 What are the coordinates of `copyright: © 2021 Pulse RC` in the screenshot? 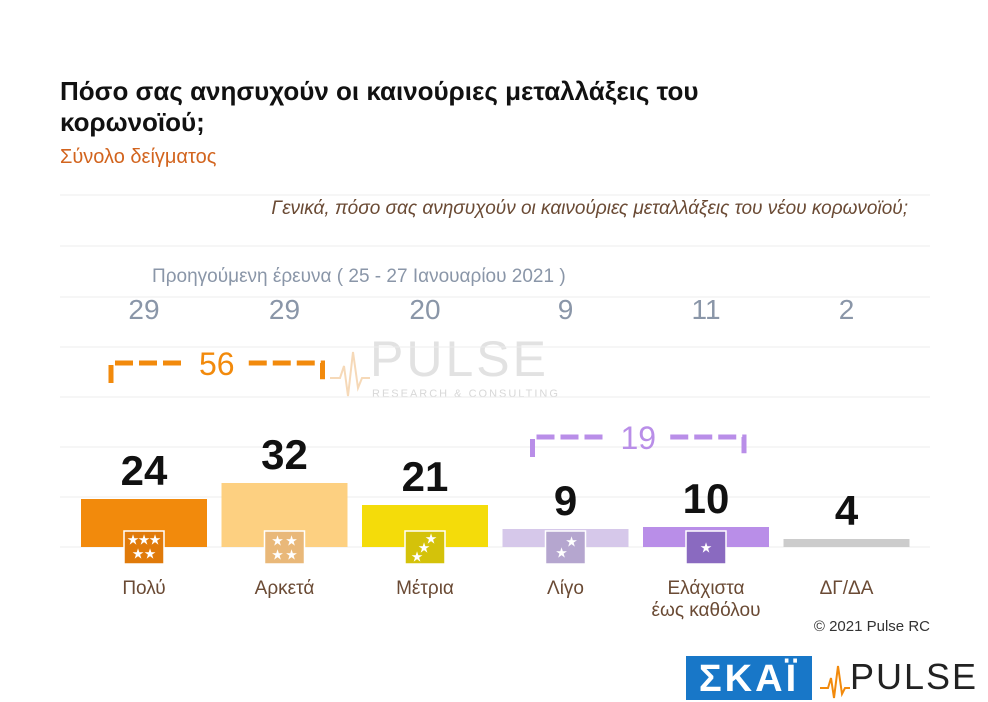 It's located at (871, 626).